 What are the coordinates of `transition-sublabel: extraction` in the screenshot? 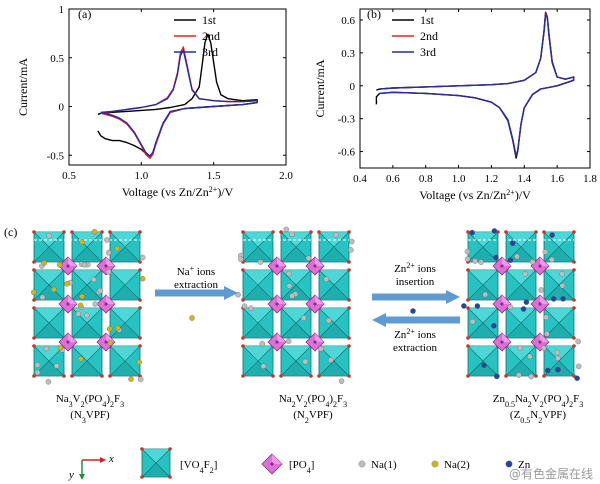 It's located at (415, 348).